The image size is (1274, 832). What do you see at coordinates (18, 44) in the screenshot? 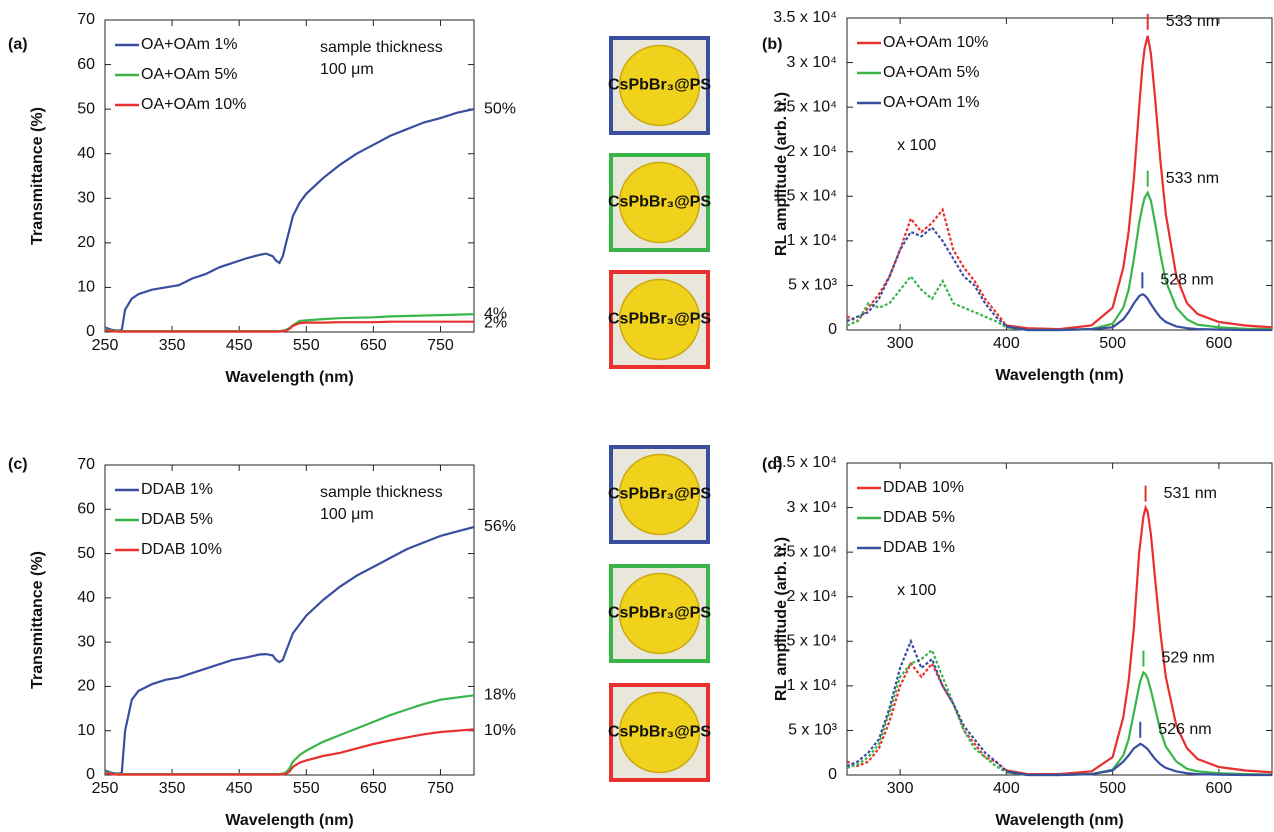
I see `panel-label: (a)` at bounding box center [18, 44].